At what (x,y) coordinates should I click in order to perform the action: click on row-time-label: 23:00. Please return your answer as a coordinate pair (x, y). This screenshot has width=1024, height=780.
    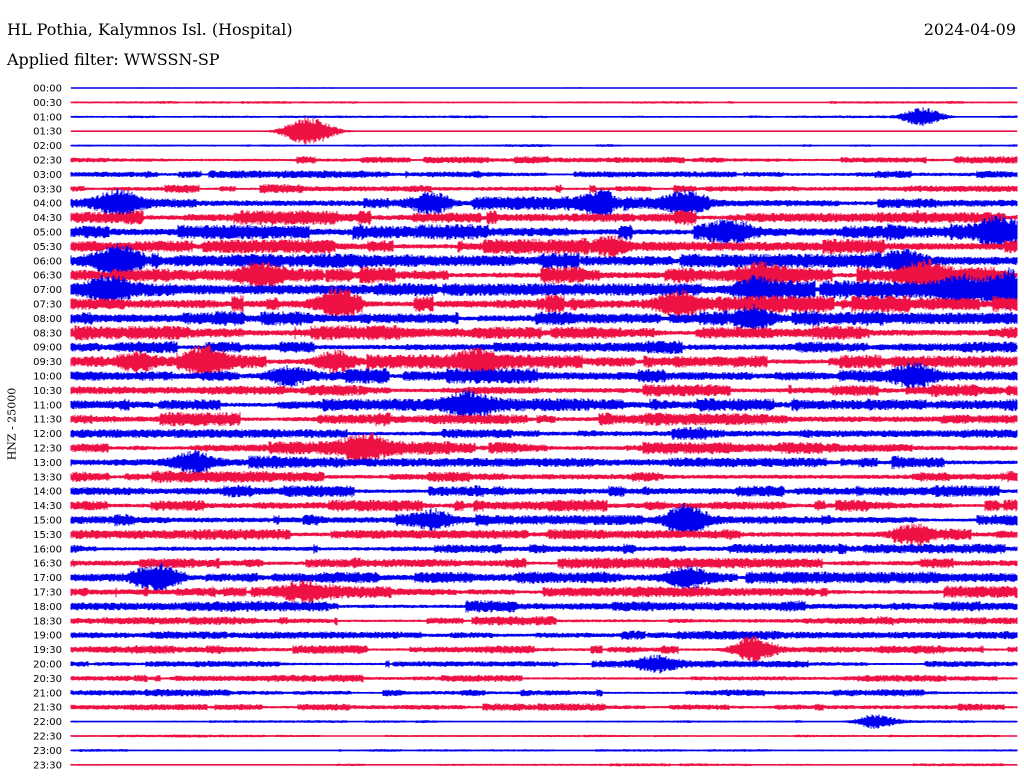
    Looking at the image, I should click on (47, 751).